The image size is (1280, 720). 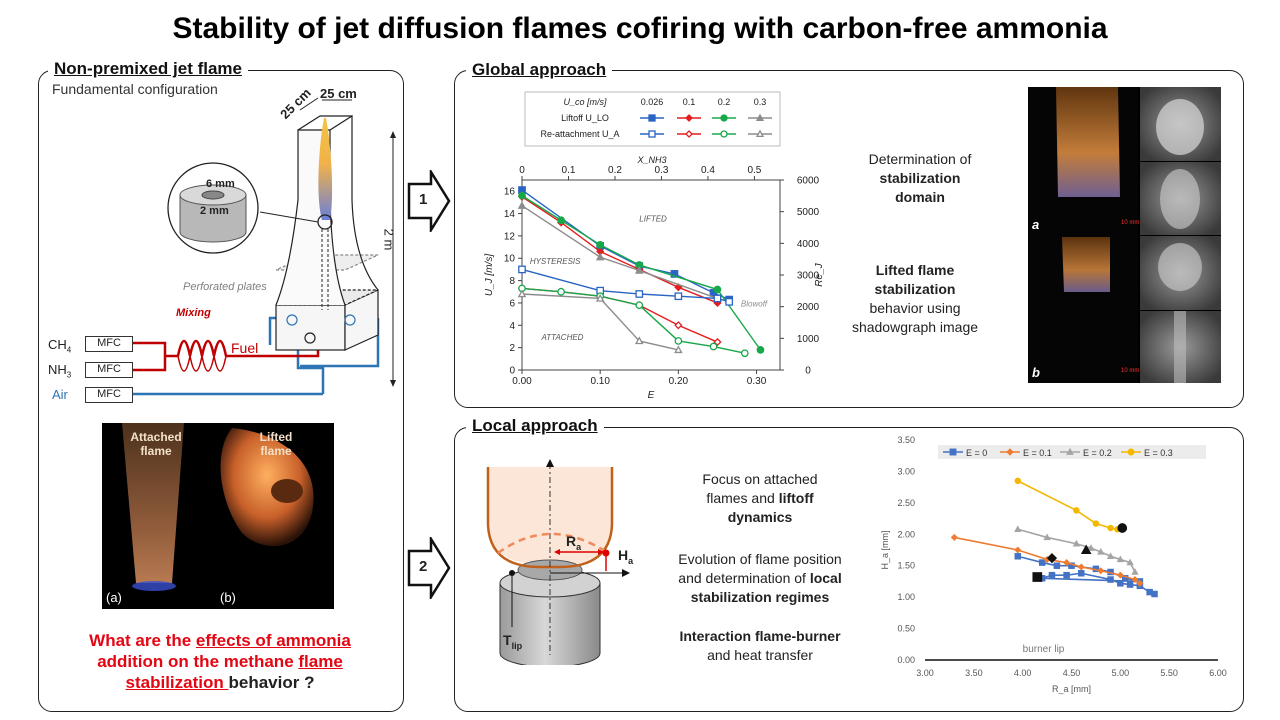 I want to click on y-tick-label: 0.00, so click(x=906, y=660).